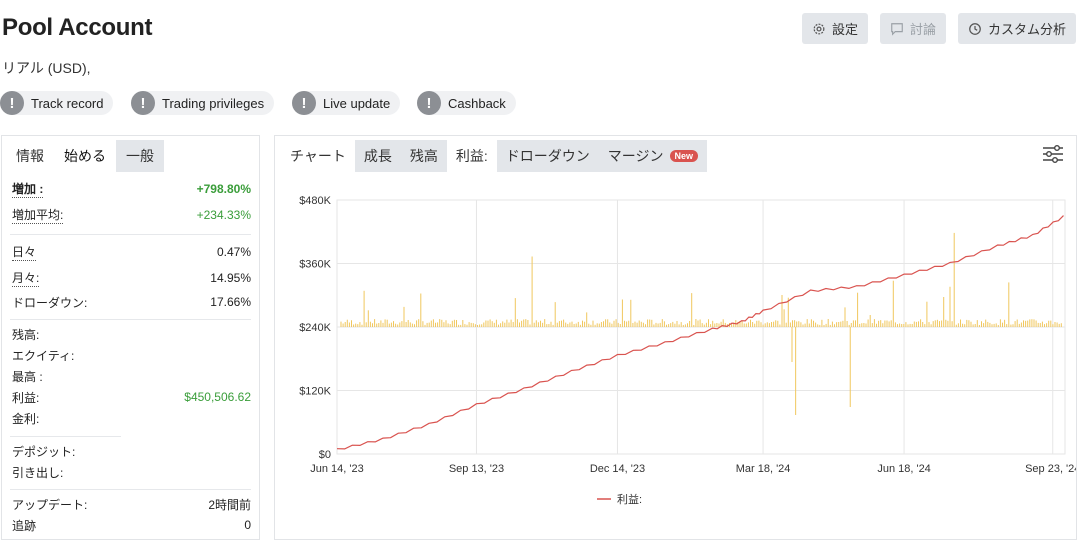 This screenshot has width=1083, height=552. What do you see at coordinates (635, 156) in the screenshot?
I see `tab-margin-label: マージン` at bounding box center [635, 156].